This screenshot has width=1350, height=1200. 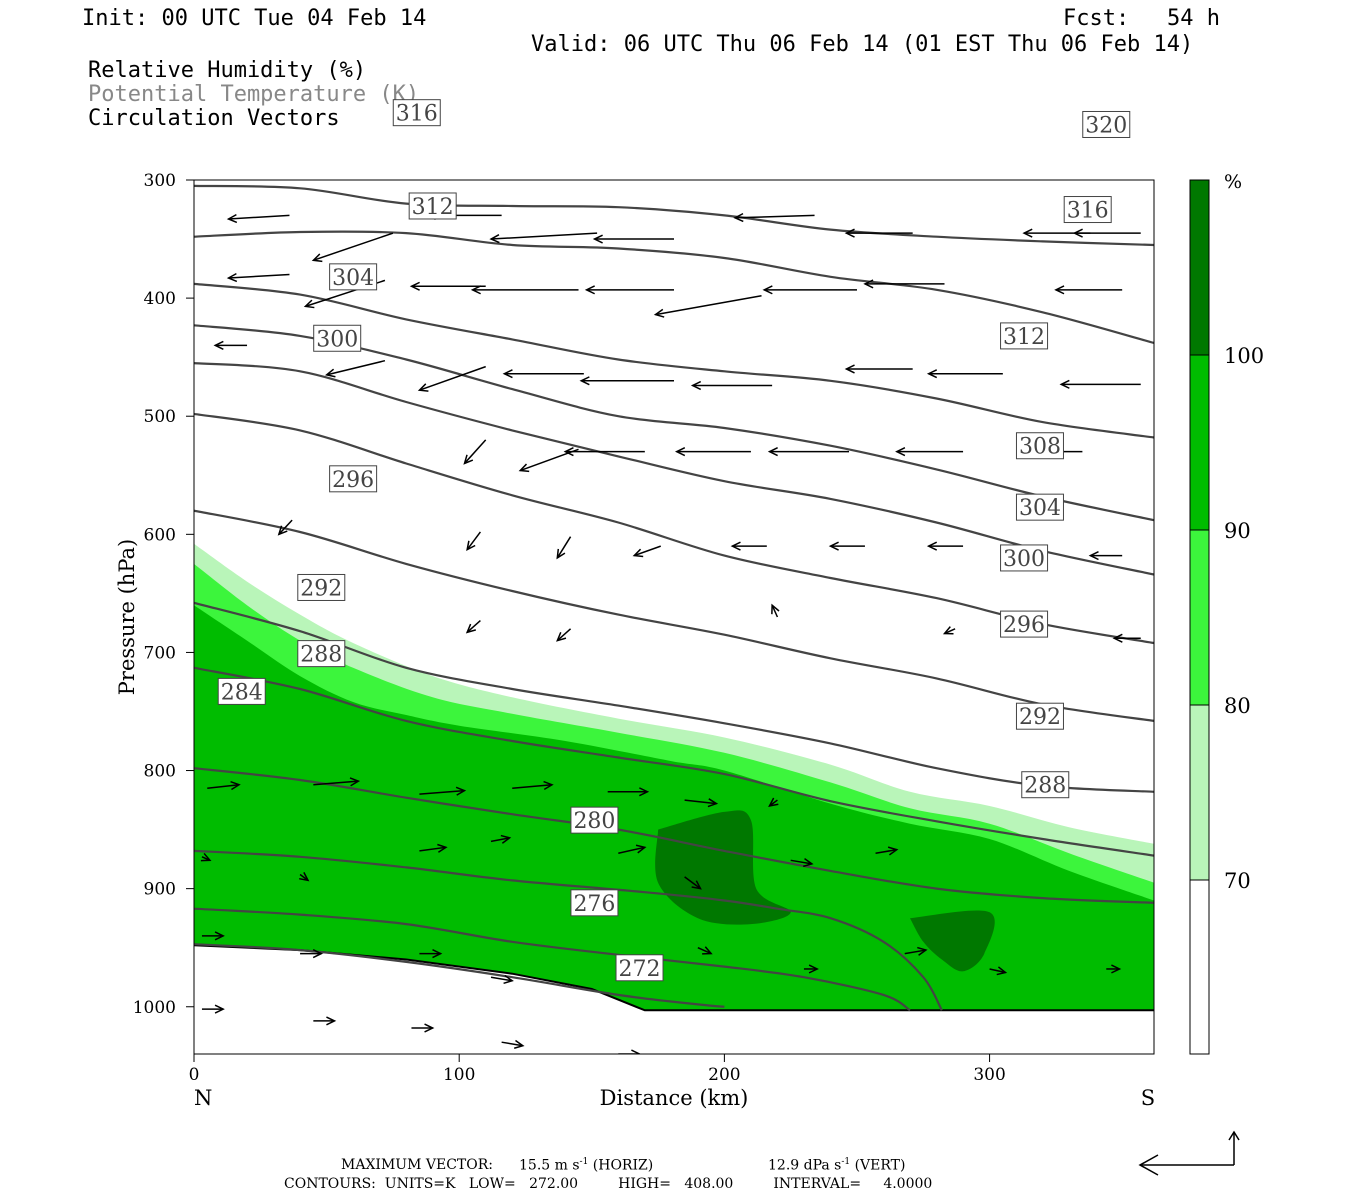 I want to click on y-tick-label: 500, so click(x=160, y=417).